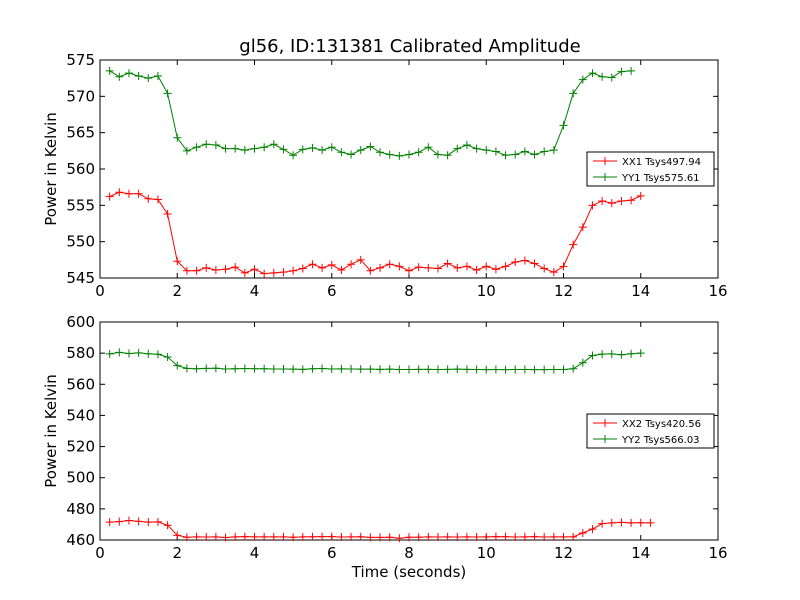 The image size is (800, 600). I want to click on top-y-tick-label: 565, so click(80, 133).